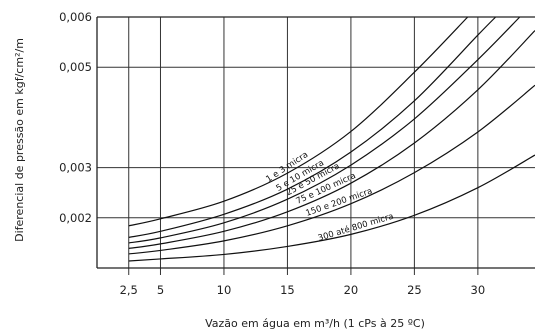 This screenshot has width=535, height=333. Describe the element at coordinates (351, 290) in the screenshot. I see `x-tick-label: 20` at that location.